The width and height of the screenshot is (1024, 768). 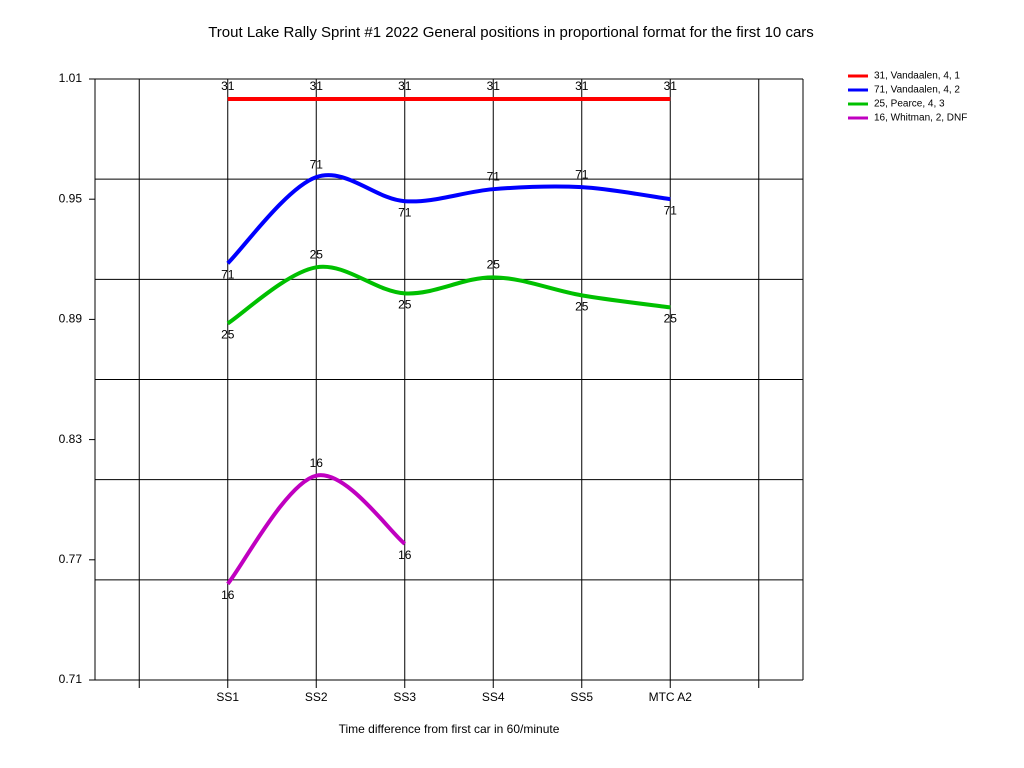 I want to click on x-tick-label: SS1, so click(x=227, y=697).